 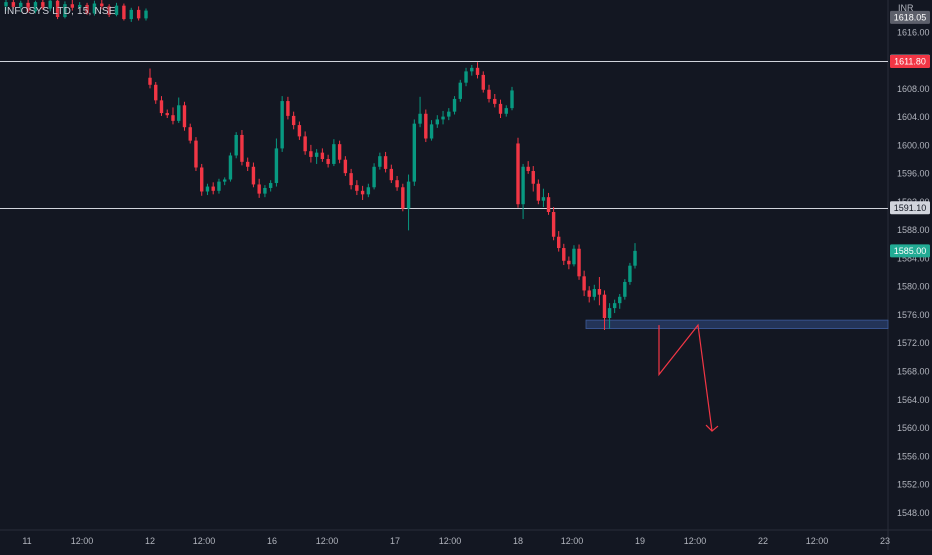 What do you see at coordinates (26, 541) in the screenshot?
I see `x-tick-label: 11` at bounding box center [26, 541].